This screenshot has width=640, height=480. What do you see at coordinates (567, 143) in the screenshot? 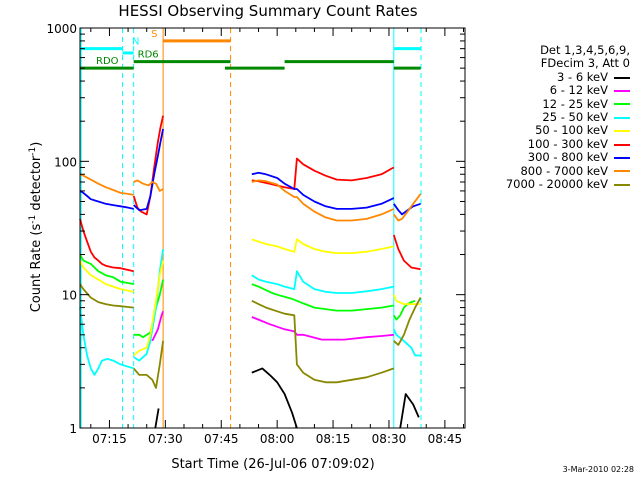
I see `legend-entry-label: 100 - 300 keV` at bounding box center [567, 143].